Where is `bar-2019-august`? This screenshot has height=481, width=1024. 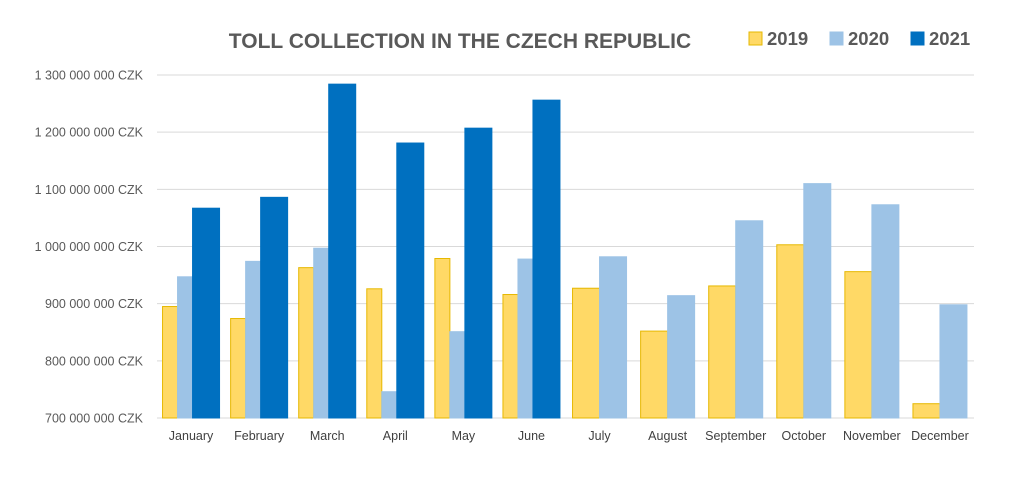 bar-2019-august is located at coordinates (654, 374).